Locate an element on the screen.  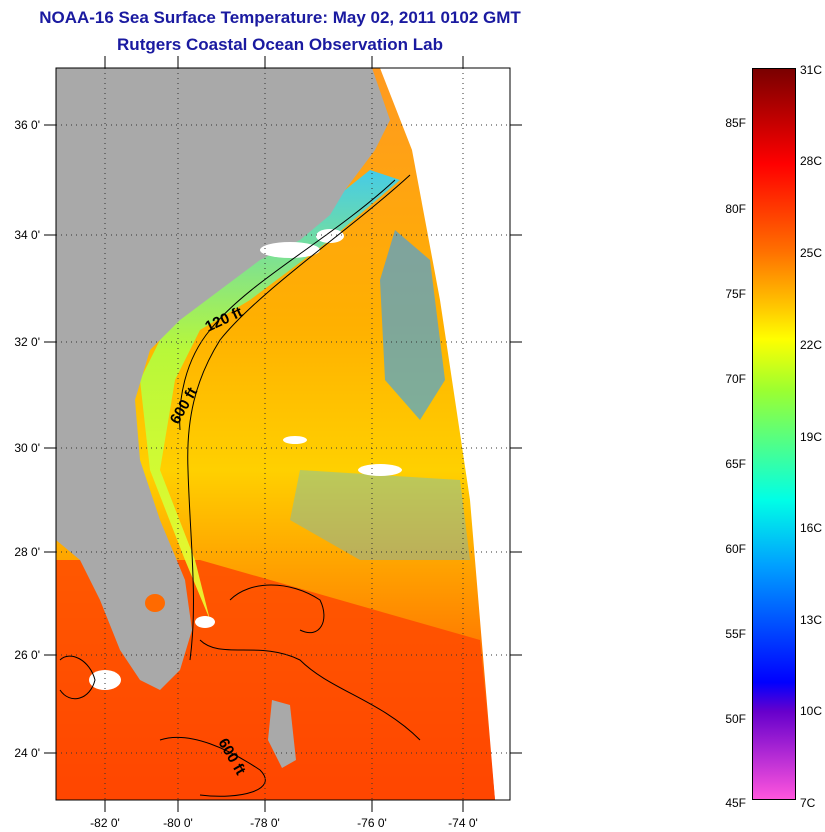
cool-water-band is located at coordinates (412, 325).